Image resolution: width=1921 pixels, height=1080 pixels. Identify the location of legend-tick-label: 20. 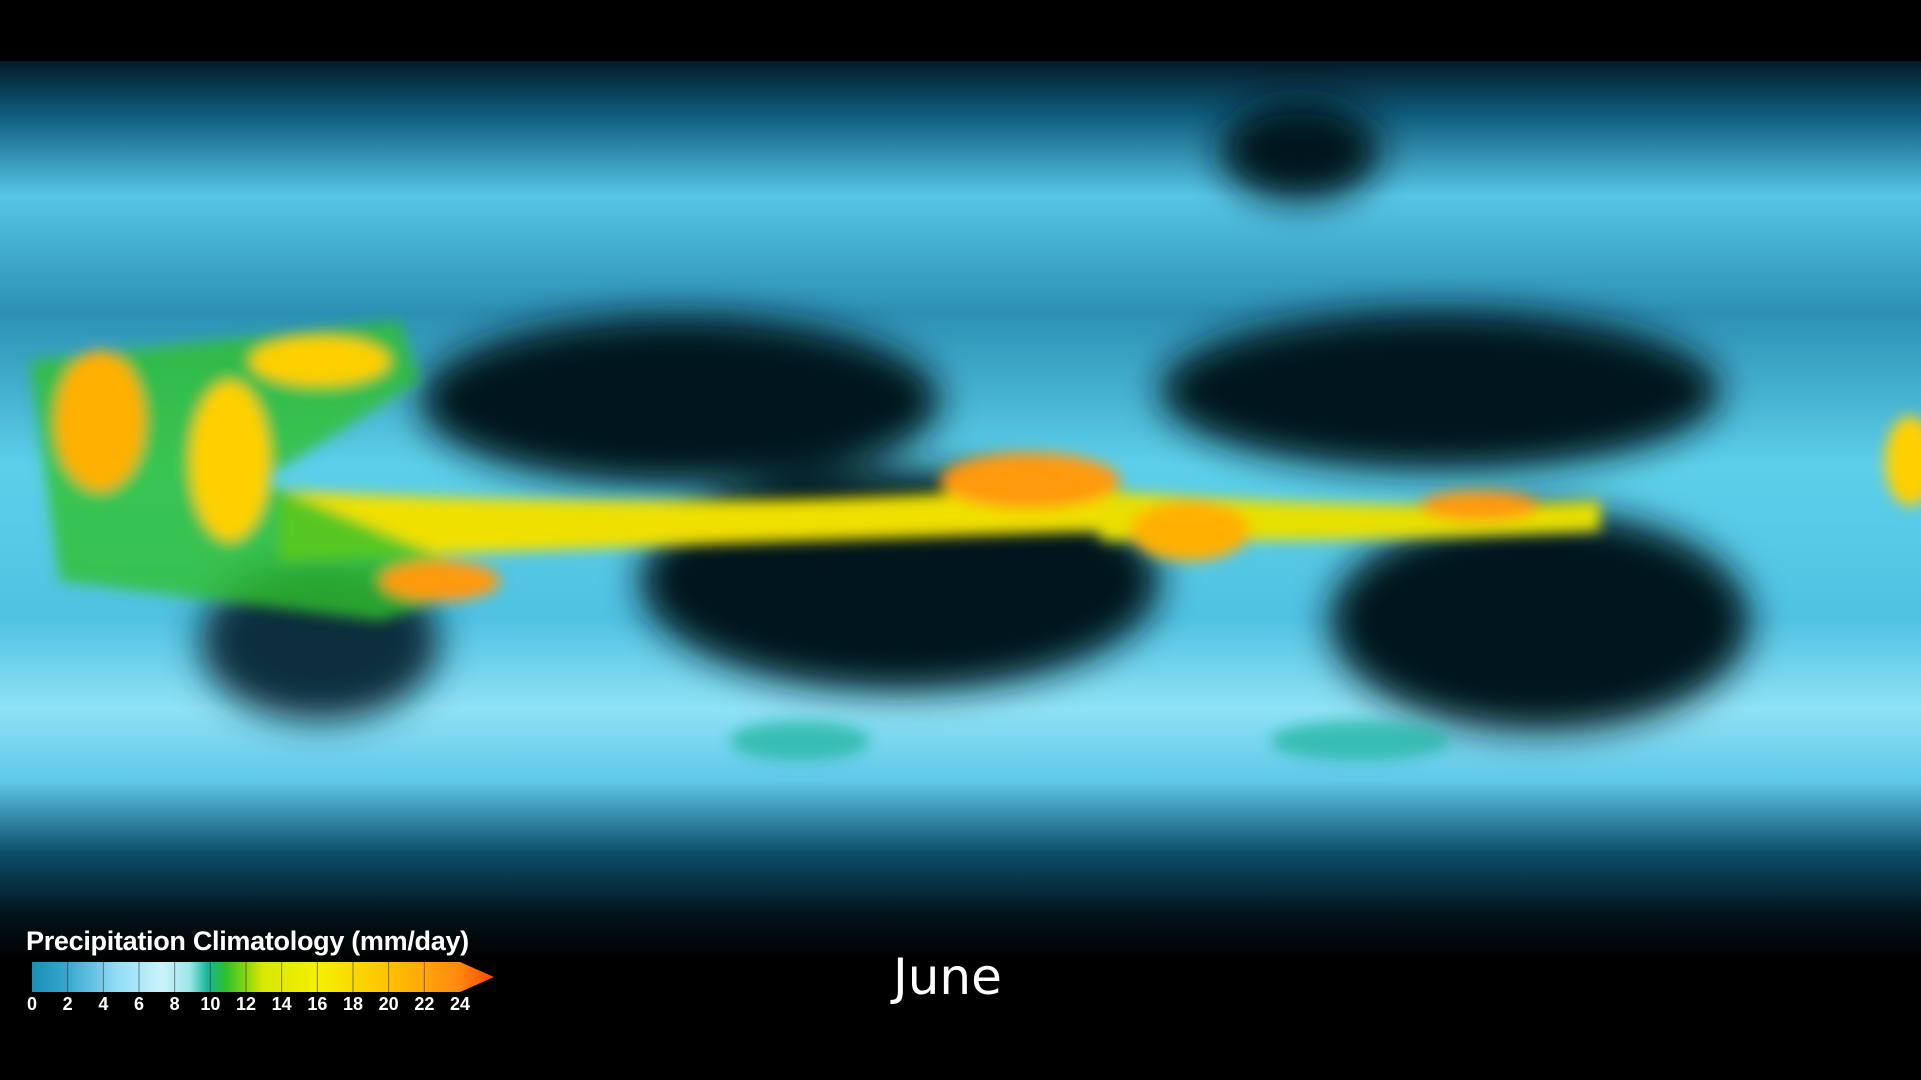
(388, 1004).